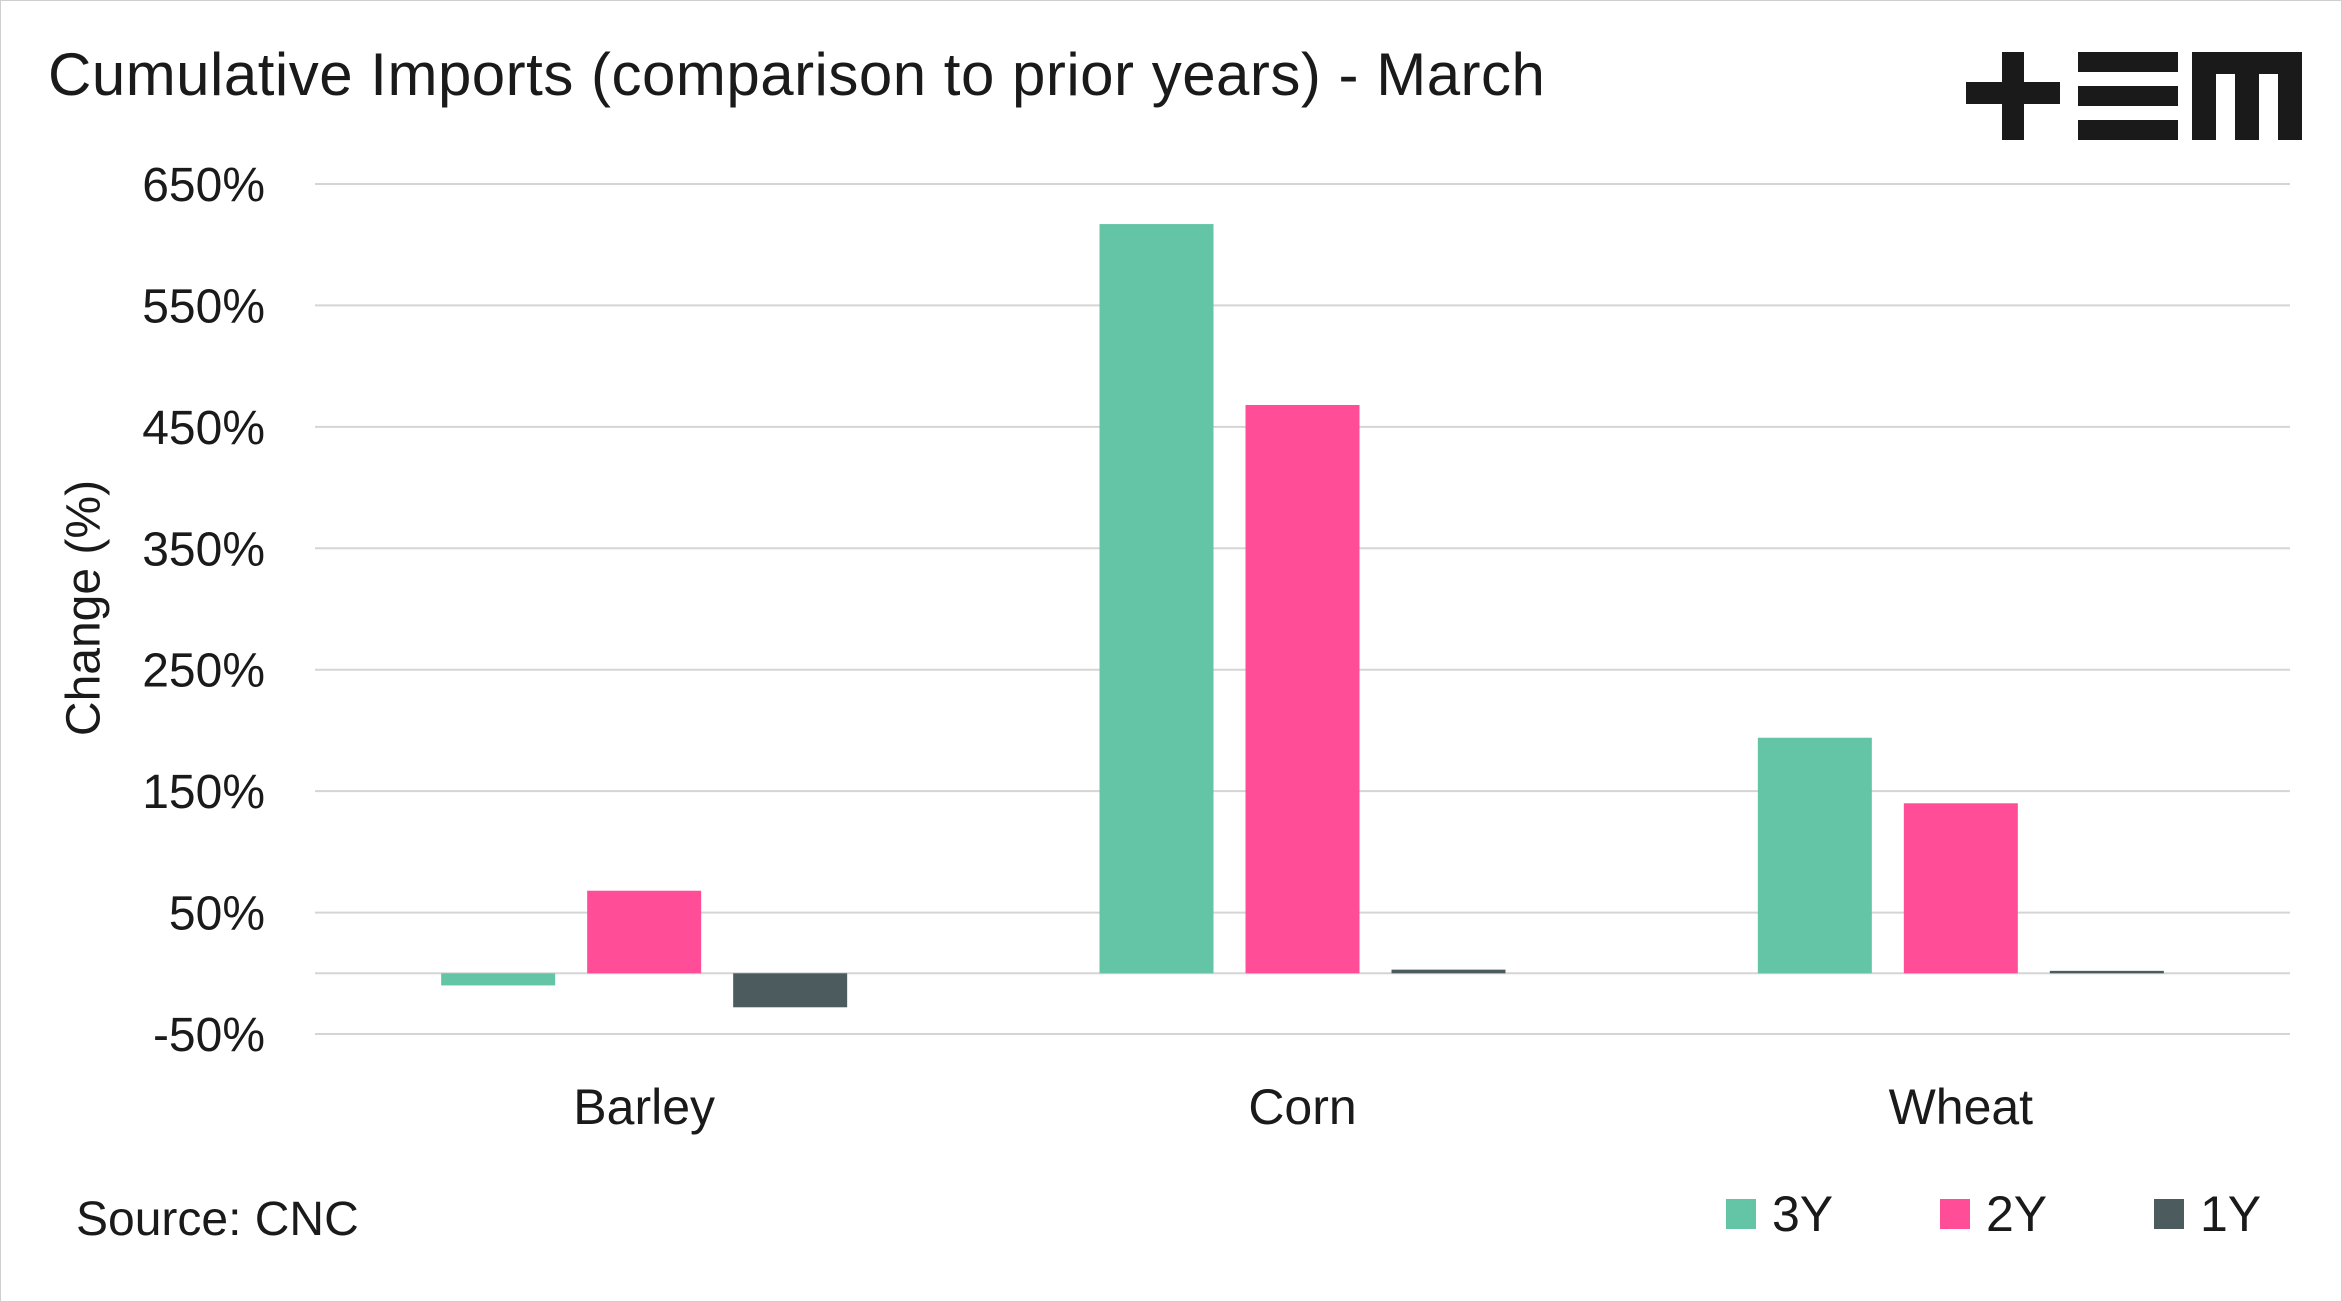 This screenshot has width=2342, height=1302. Describe the element at coordinates (1302, 689) in the screenshot. I see `bar-corn-2y` at that location.